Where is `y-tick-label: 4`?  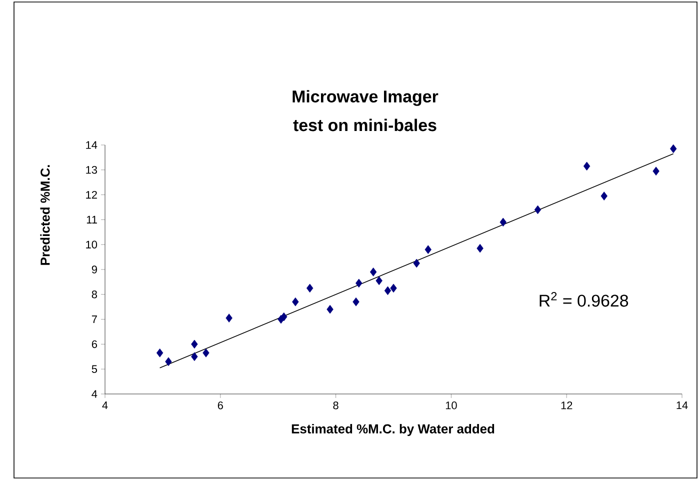
y-tick-label: 4 is located at coordinates (95, 394).